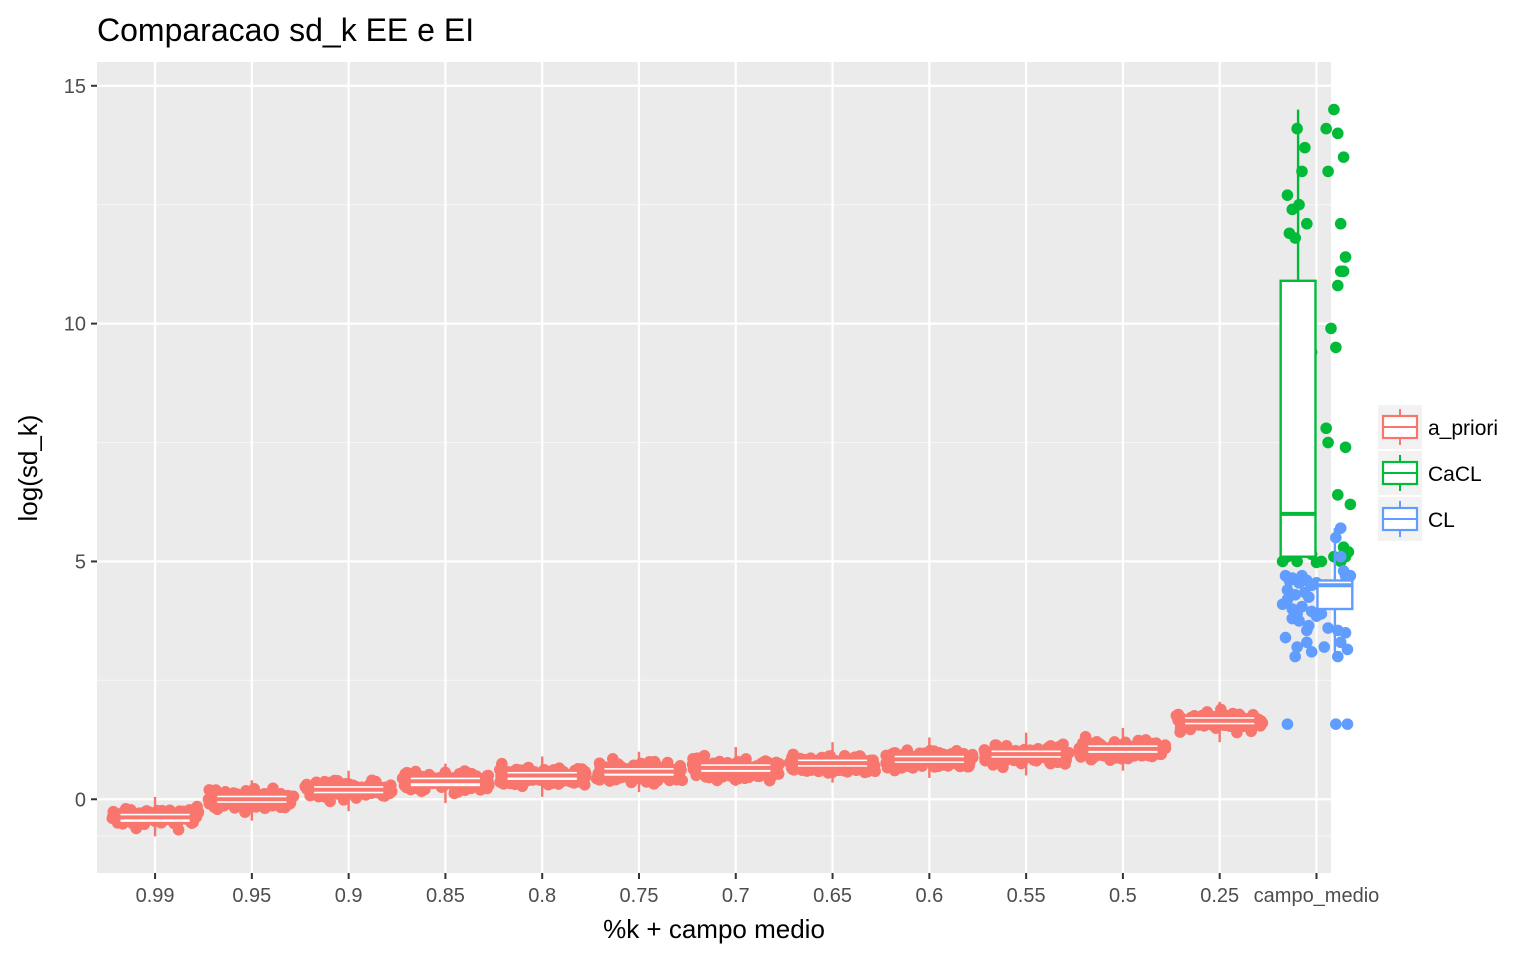 The width and height of the screenshot is (1536, 960). I want to click on x-tick-label: 0.7, so click(736, 896).